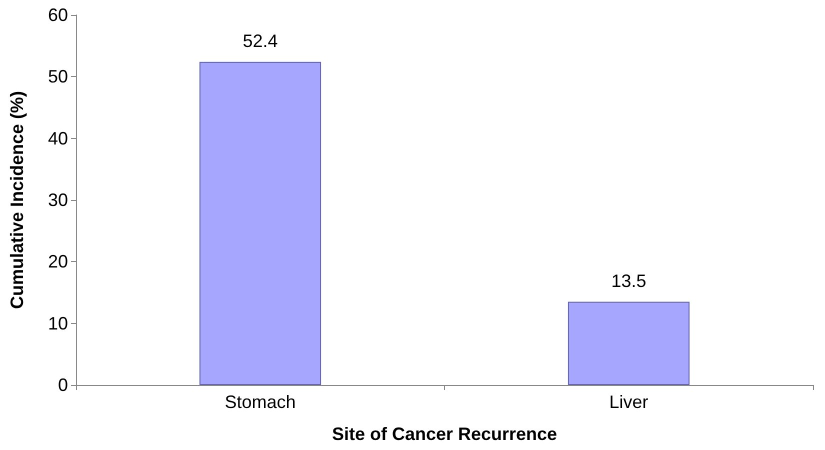 The height and width of the screenshot is (450, 825). Describe the element at coordinates (58, 15) in the screenshot. I see `y-tick-label: 60` at that location.